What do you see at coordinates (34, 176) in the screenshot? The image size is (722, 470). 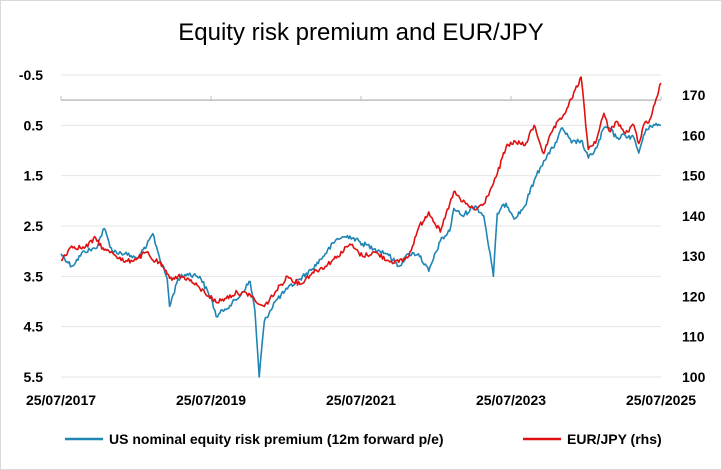 I see `left-tick-label: 1.5` at bounding box center [34, 176].